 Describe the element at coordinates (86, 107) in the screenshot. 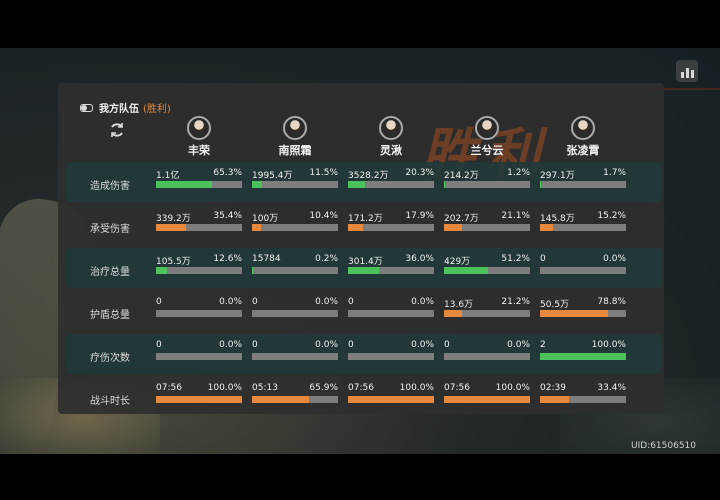

I see `toggle-icon` at that location.